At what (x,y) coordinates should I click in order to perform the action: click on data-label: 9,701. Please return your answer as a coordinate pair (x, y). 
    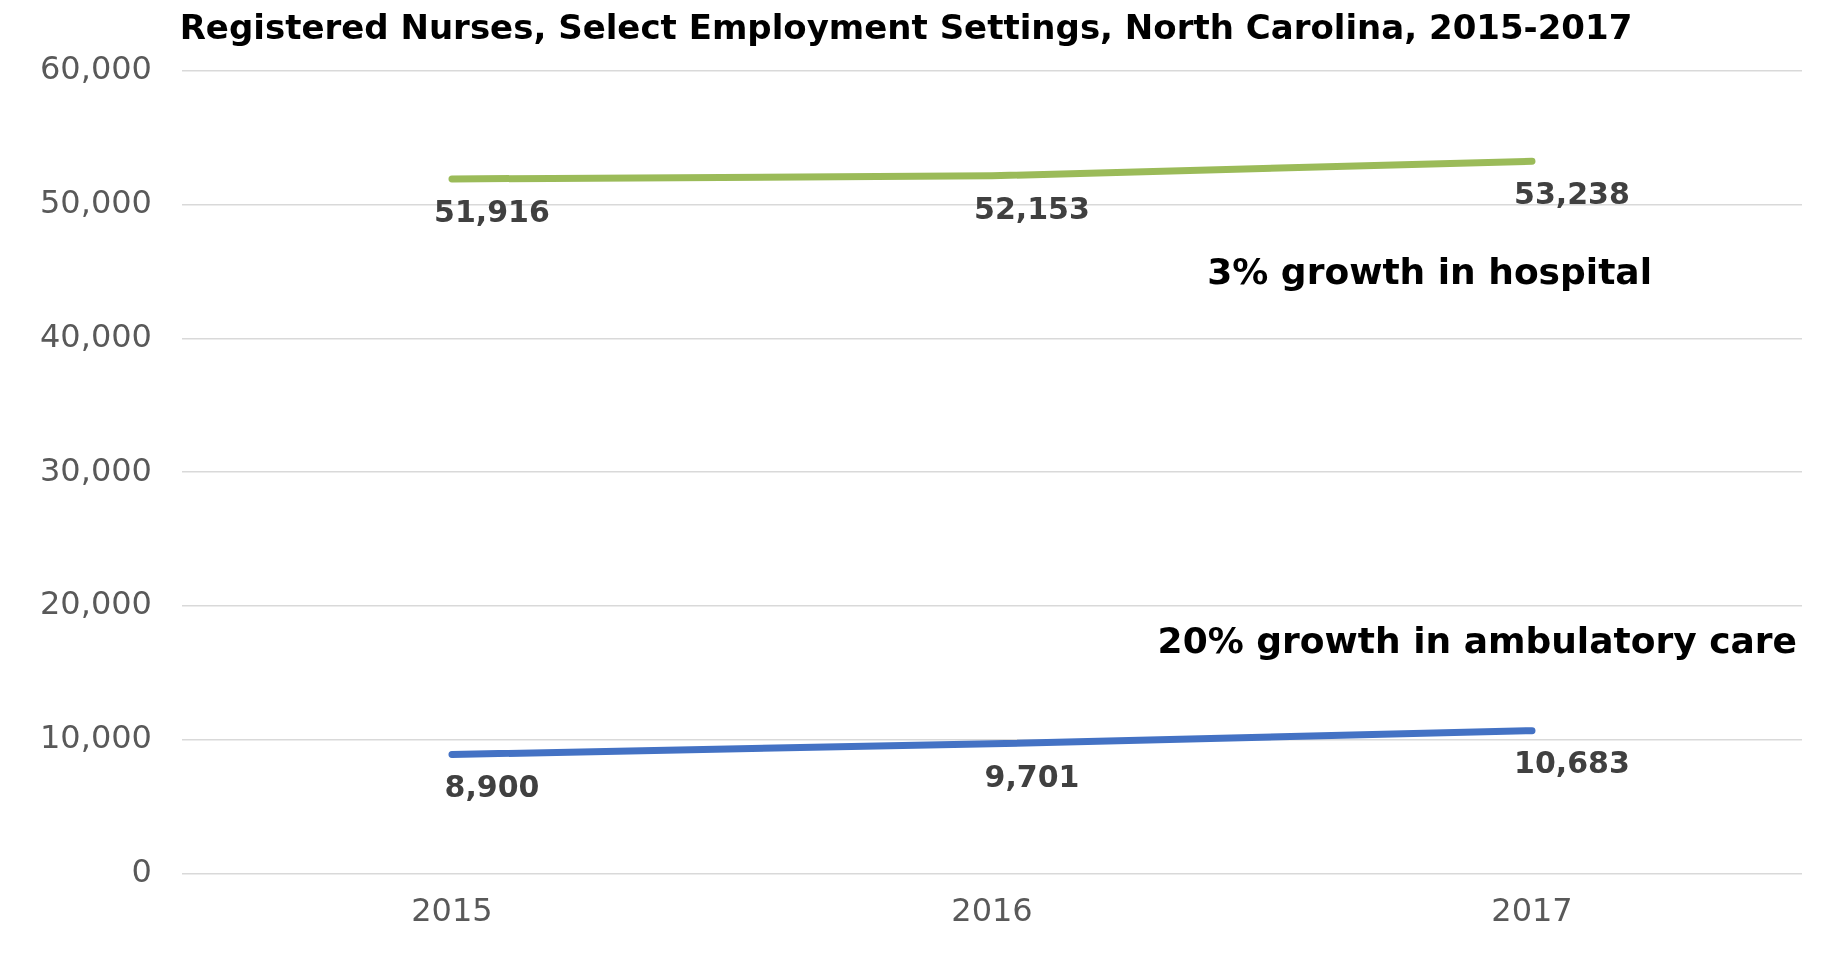
    Looking at the image, I should click on (1032, 776).